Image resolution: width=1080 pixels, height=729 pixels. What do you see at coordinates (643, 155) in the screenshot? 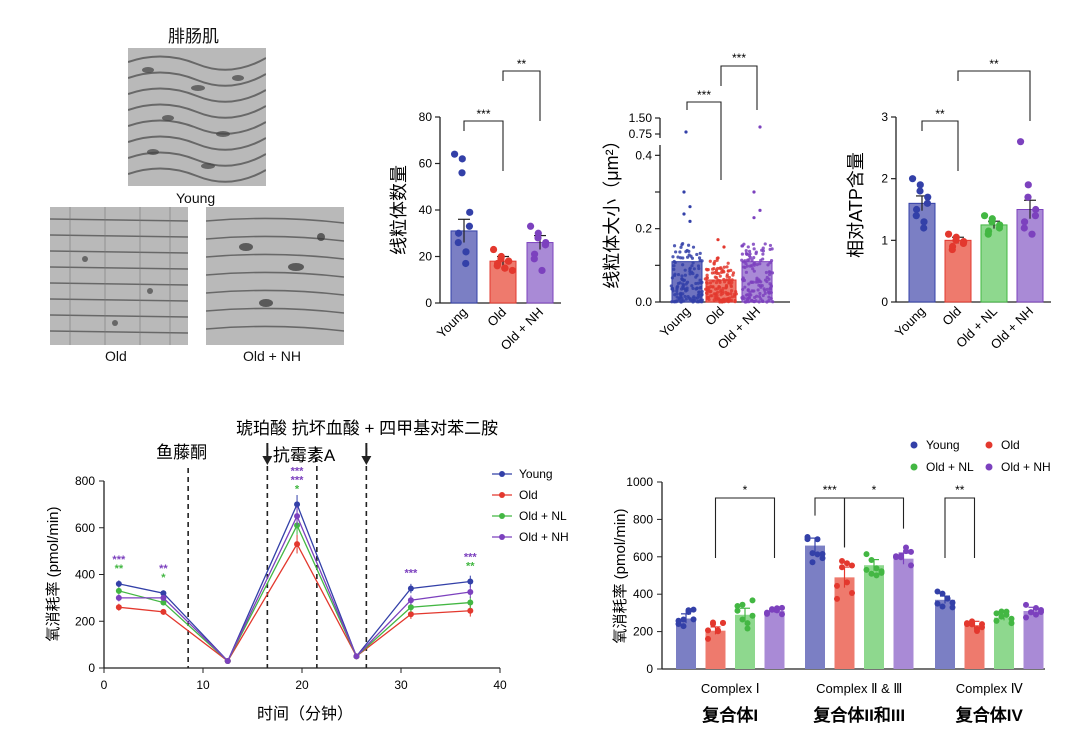
I see `y-tick-label: 0.4` at bounding box center [643, 155].